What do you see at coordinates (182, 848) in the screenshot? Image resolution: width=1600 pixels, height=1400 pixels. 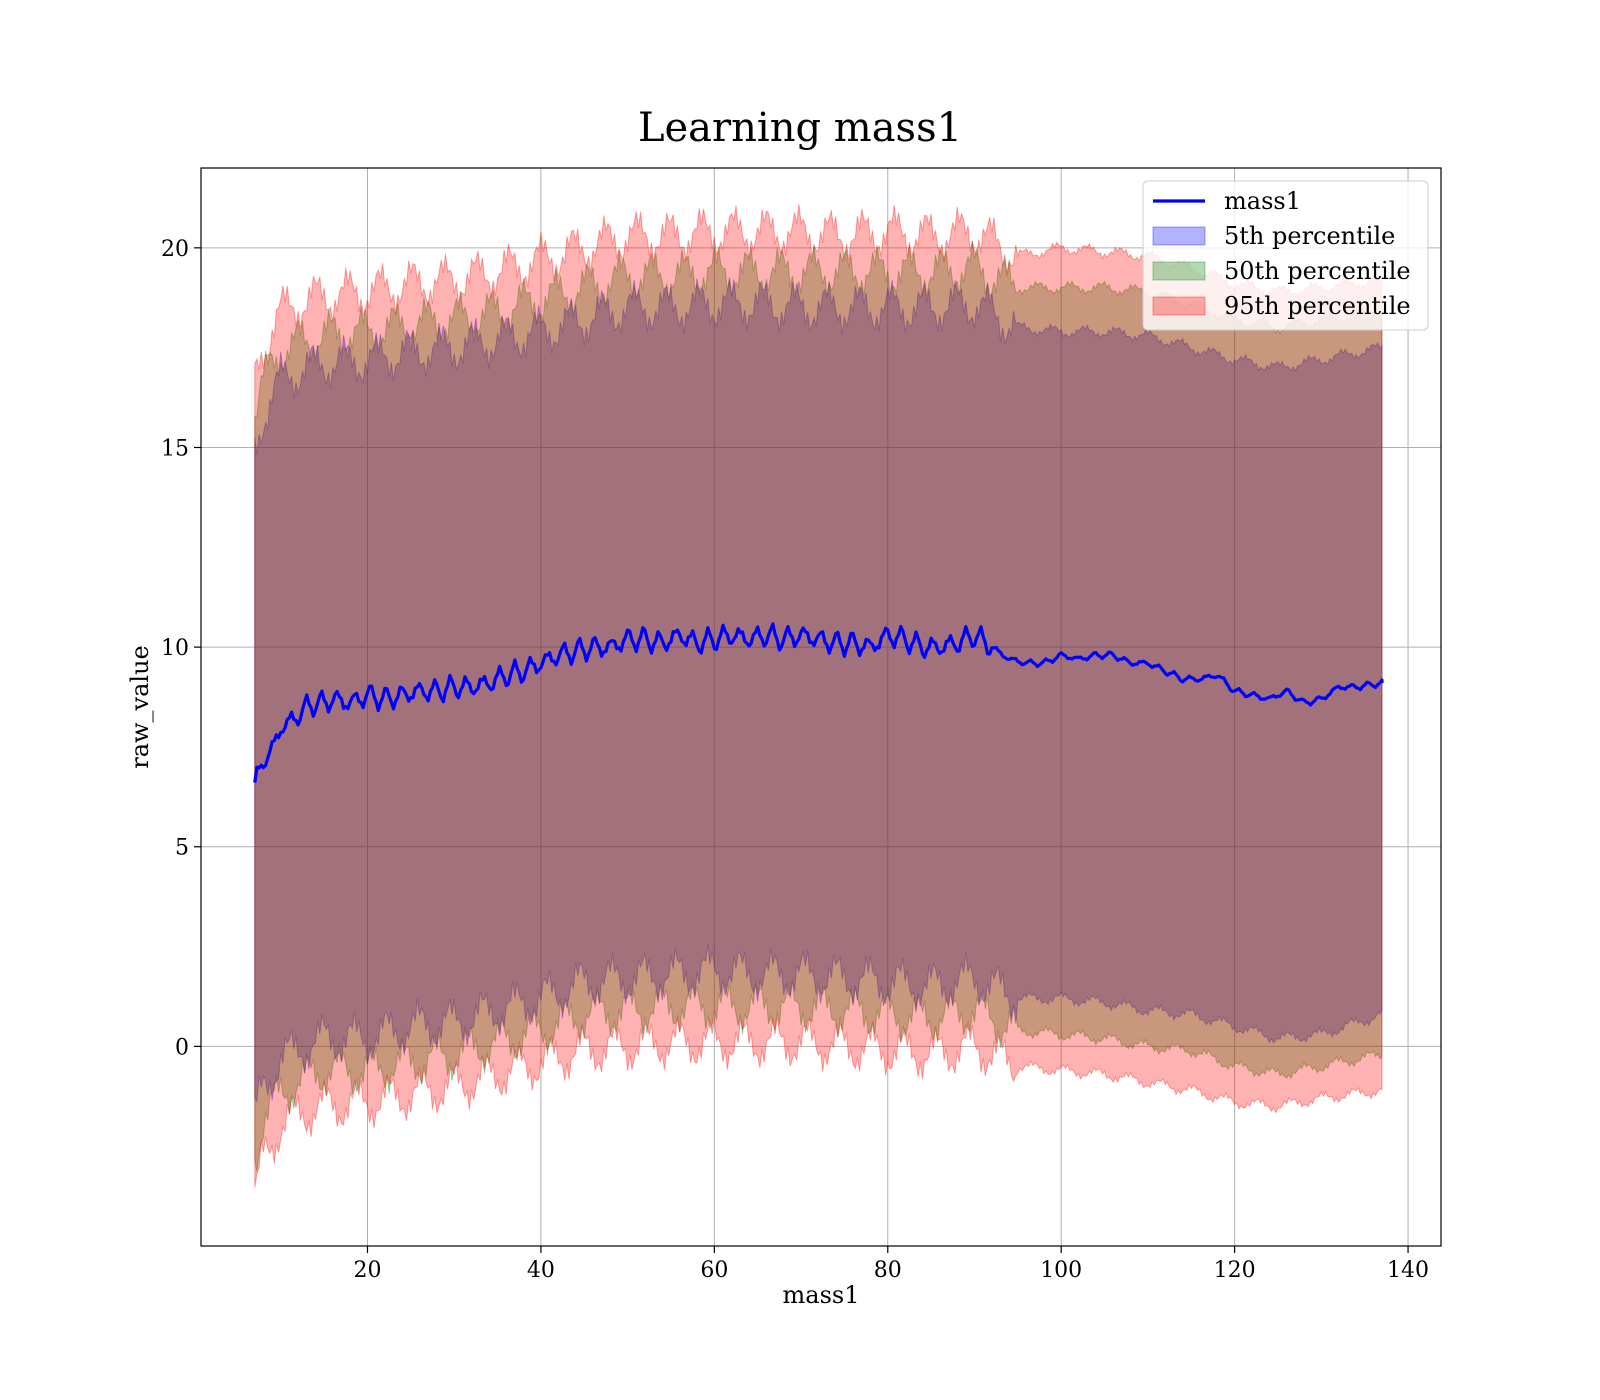 I see `y-tick-label: 5` at bounding box center [182, 848].